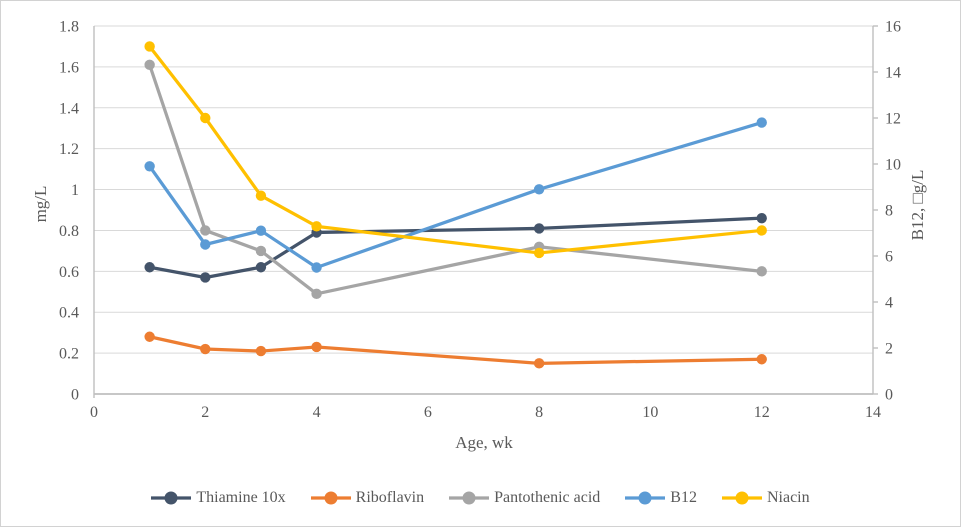 The height and width of the screenshot is (527, 961). Describe the element at coordinates (683, 497) in the screenshot. I see `legend-label-b12: B12` at that location.